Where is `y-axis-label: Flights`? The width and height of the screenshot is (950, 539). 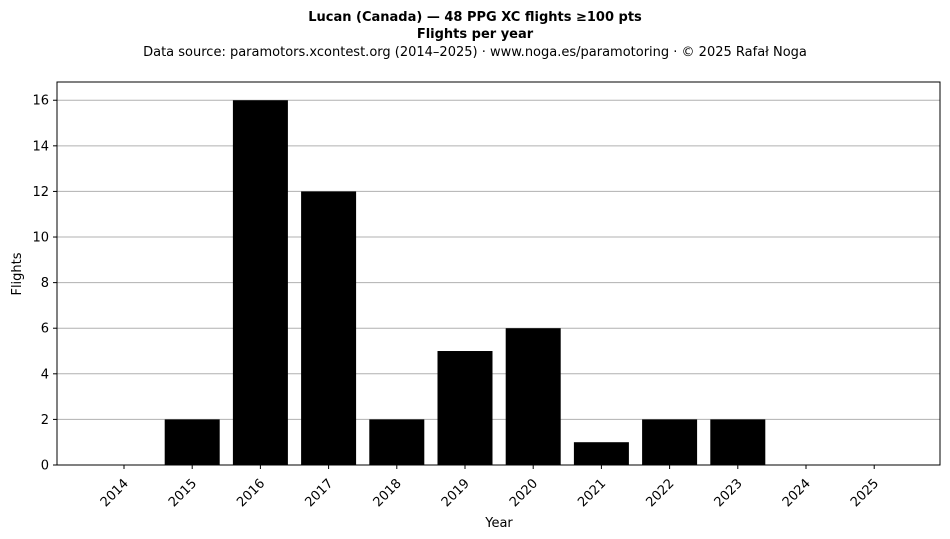 y-axis-label: Flights is located at coordinates (17, 273).